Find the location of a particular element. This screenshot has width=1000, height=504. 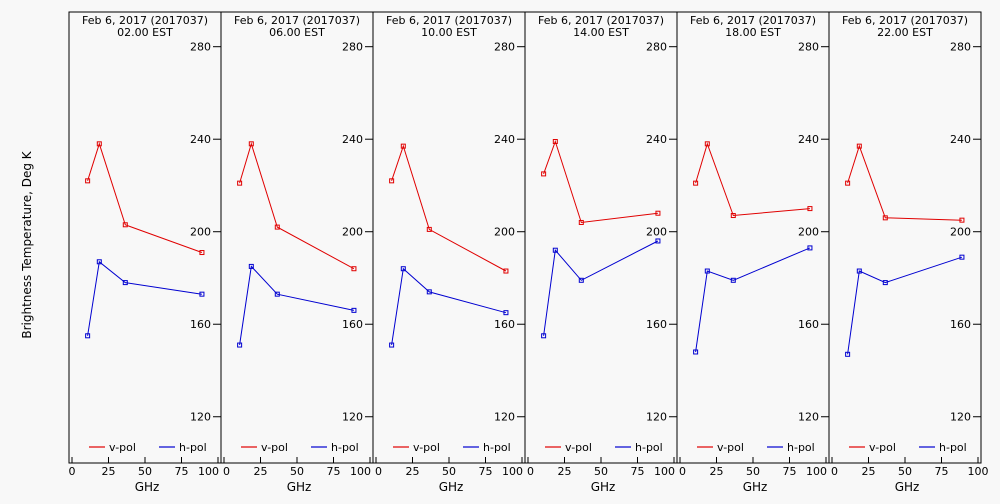

panel-title-time: 02.00 EST is located at coordinates (145, 32).